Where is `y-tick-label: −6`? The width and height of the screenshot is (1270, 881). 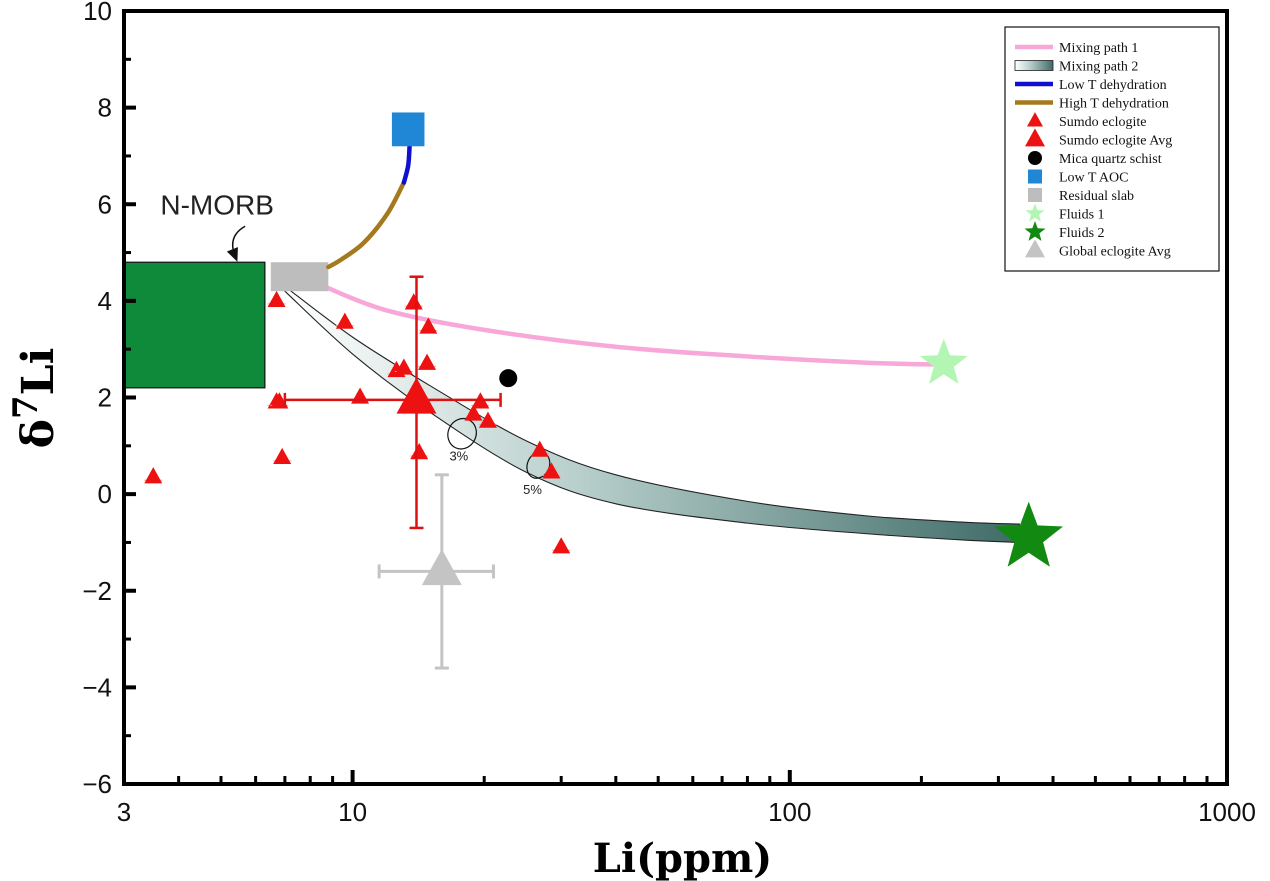 y-tick-label: −6 is located at coordinates (97, 784).